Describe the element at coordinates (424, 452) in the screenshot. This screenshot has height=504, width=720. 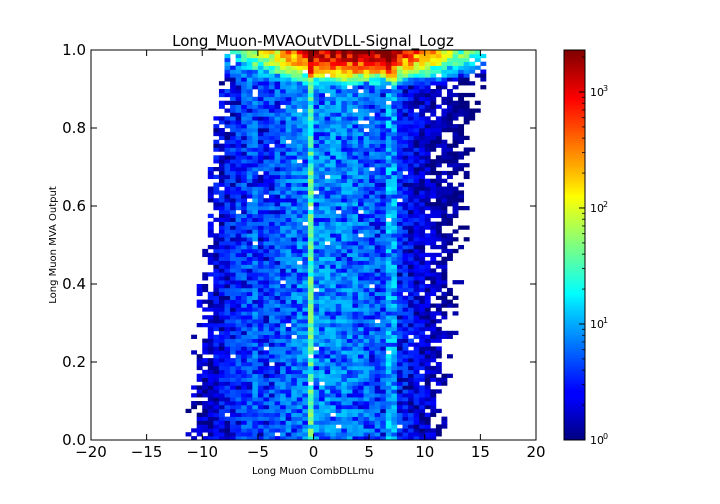
I see `x-tick-label: 10` at that location.